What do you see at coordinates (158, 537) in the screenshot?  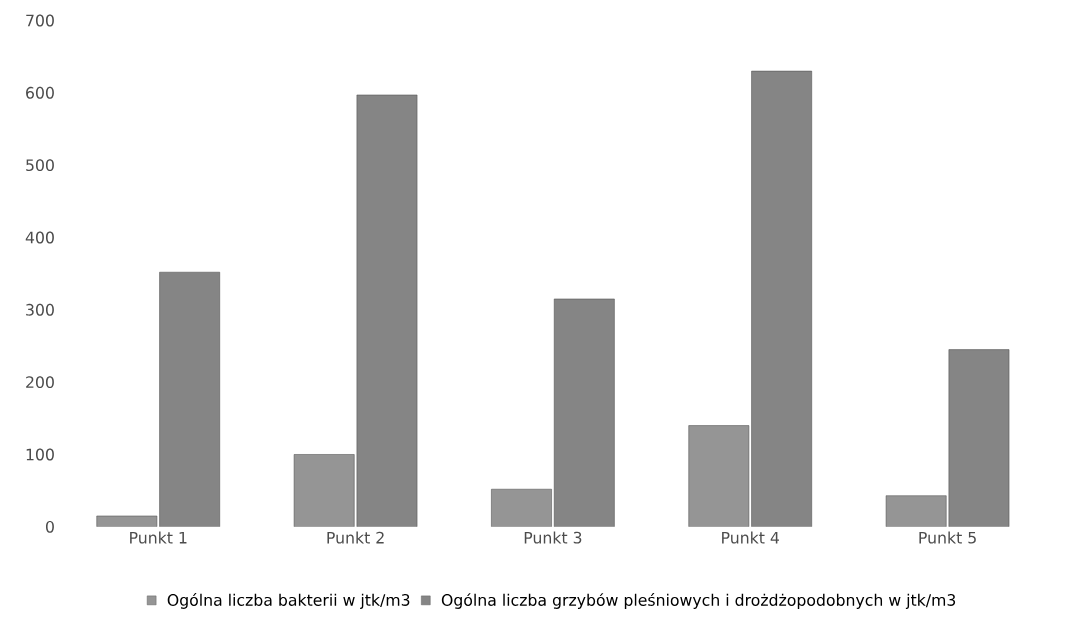 I see `x-tick-label: Punkt 1` at bounding box center [158, 537].